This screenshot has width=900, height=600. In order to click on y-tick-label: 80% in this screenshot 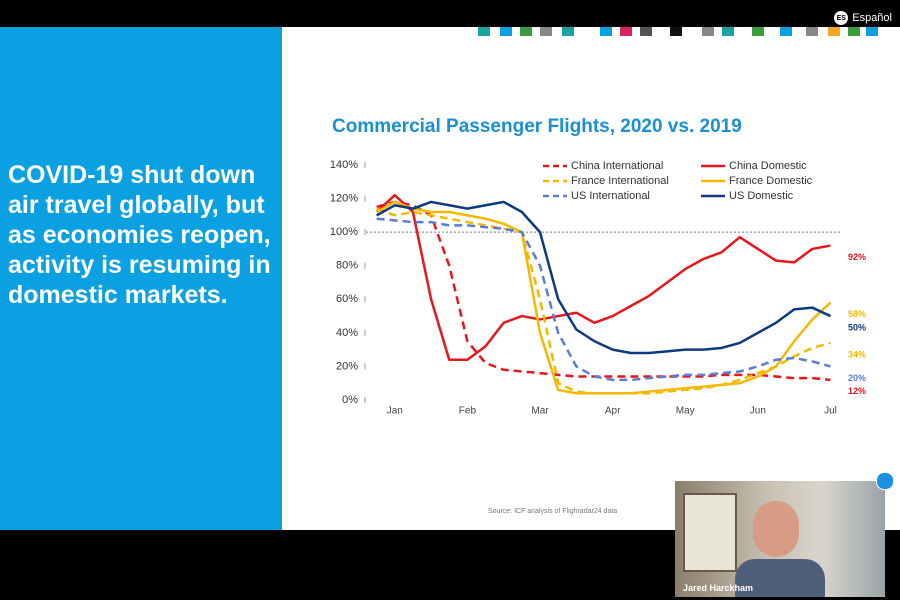, I will do `click(347, 266)`.